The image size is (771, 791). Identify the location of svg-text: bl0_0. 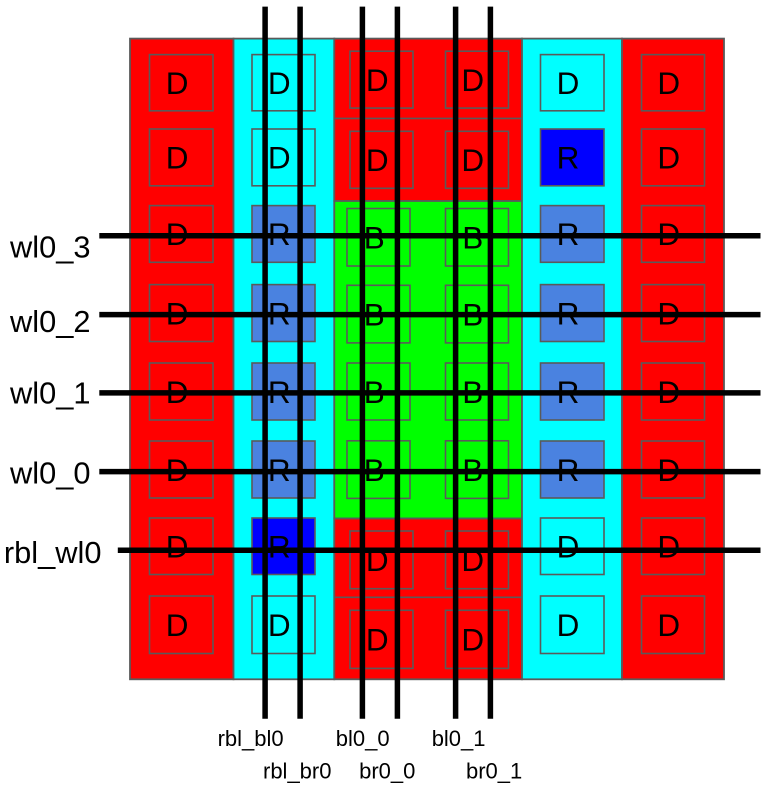
(363, 738).